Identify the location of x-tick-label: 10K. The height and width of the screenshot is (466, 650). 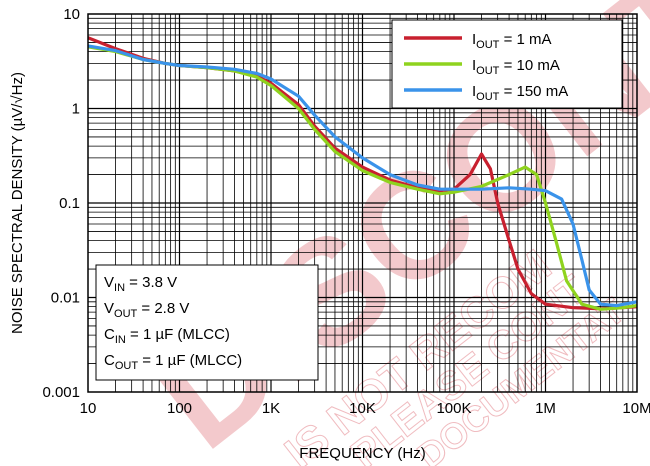
(362, 408).